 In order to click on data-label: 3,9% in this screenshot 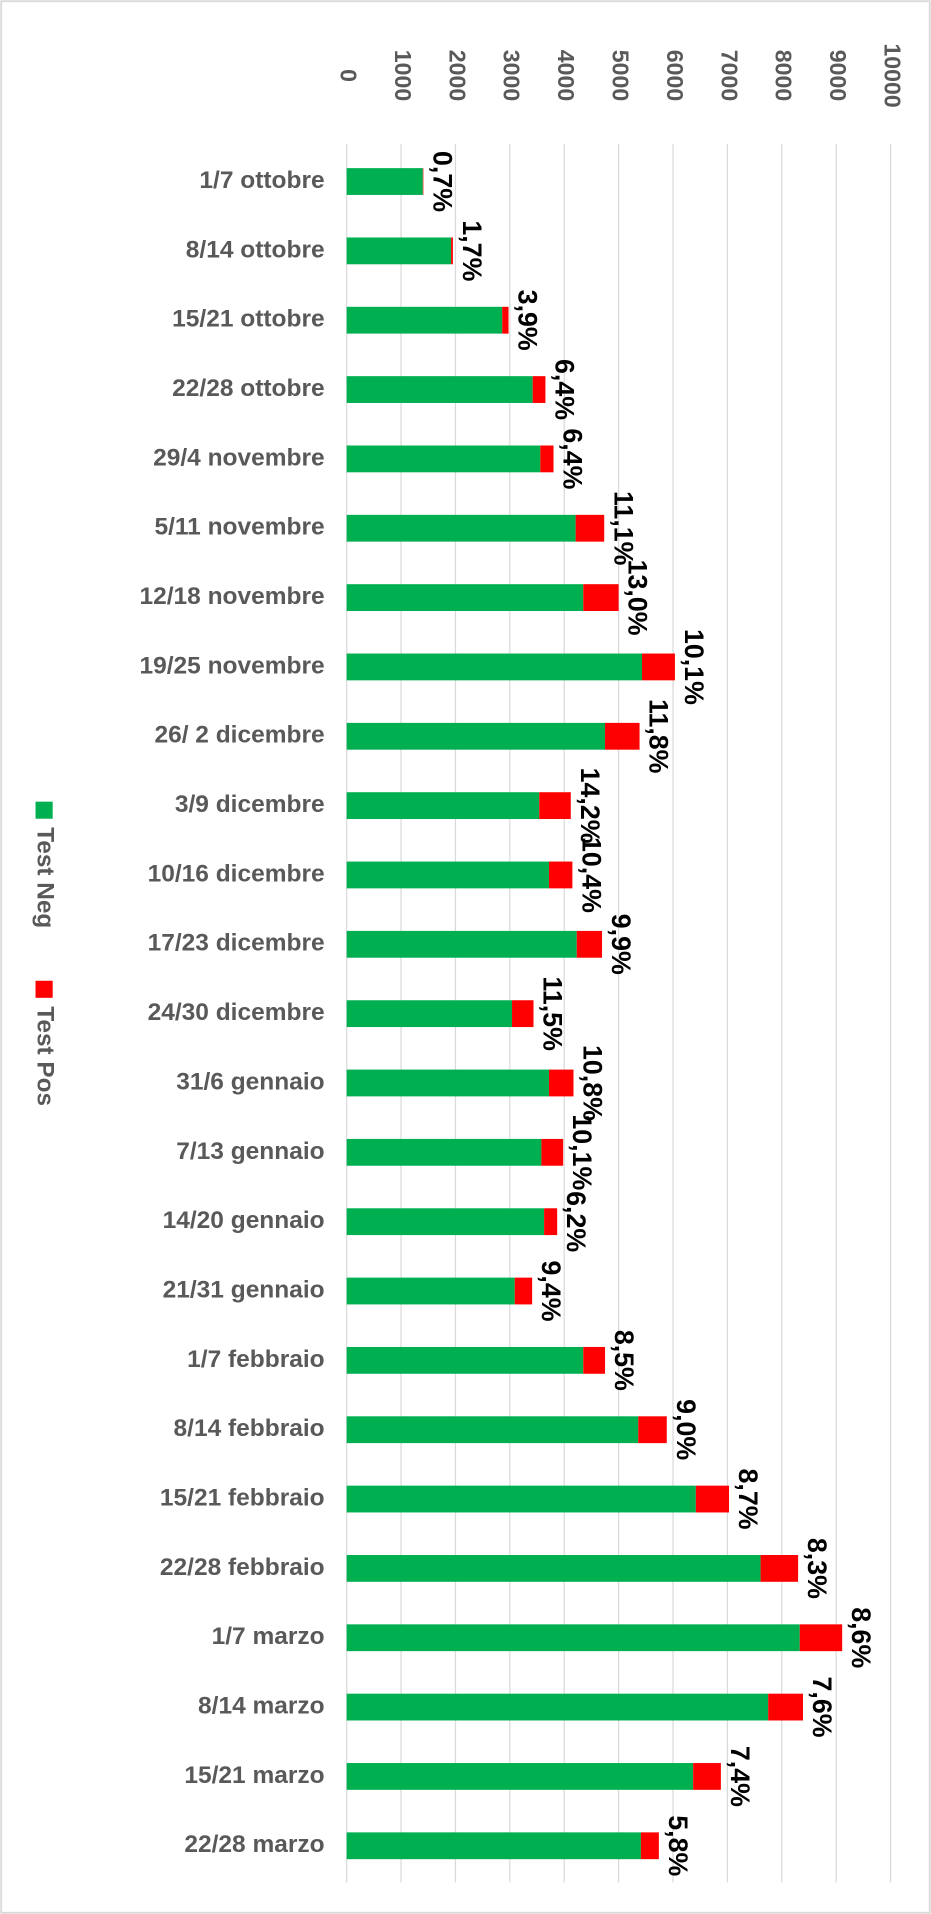, I will do `click(528, 320)`.